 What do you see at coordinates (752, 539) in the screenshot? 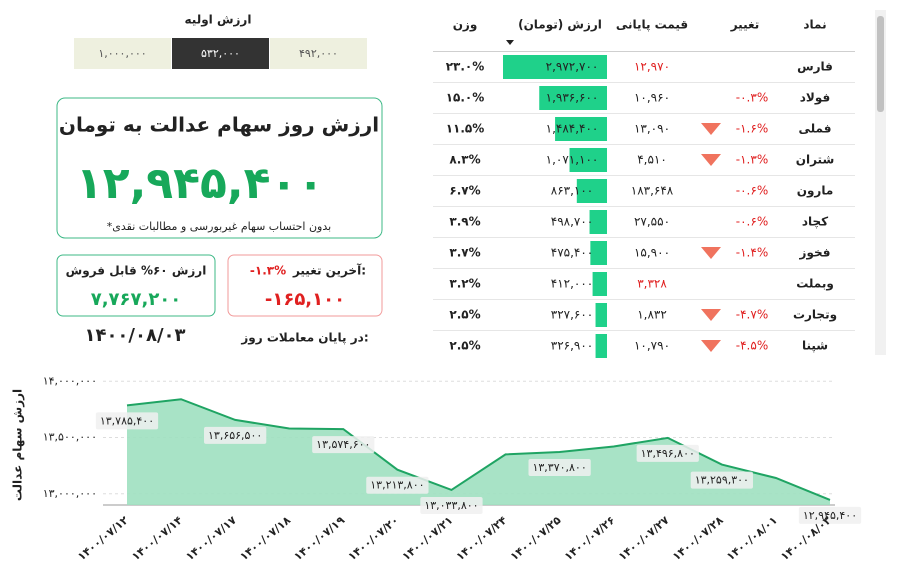
I see `x-tick-label: ۱۴۰۰/۰۸/۰۱` at bounding box center [752, 539].